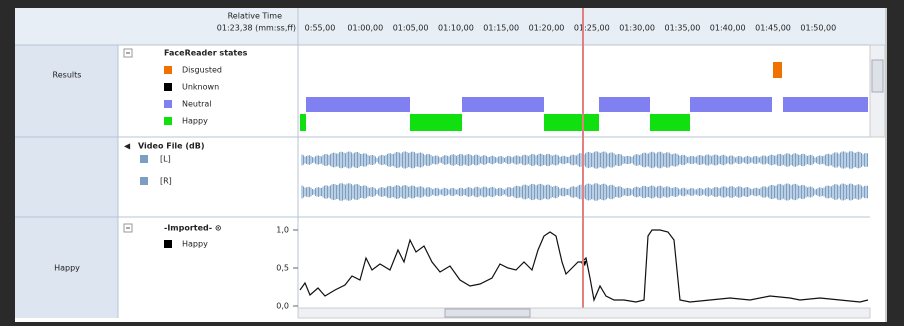 The height and width of the screenshot is (326, 904). I want to click on row-label-column, so click(66, 181).